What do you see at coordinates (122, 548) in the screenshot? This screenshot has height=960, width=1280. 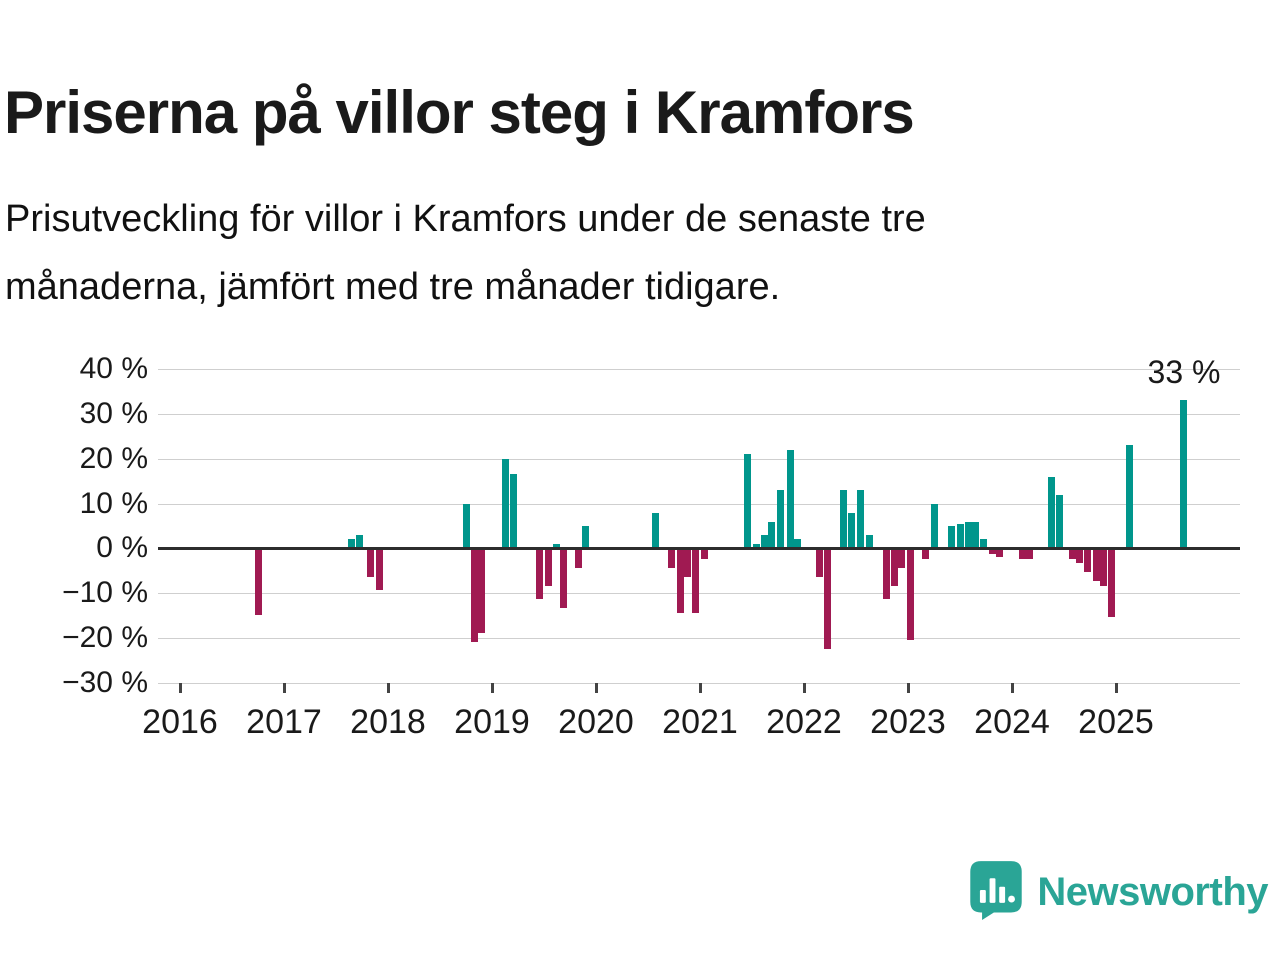 I see `y-axis-tick-label: 0 %` at bounding box center [122, 548].